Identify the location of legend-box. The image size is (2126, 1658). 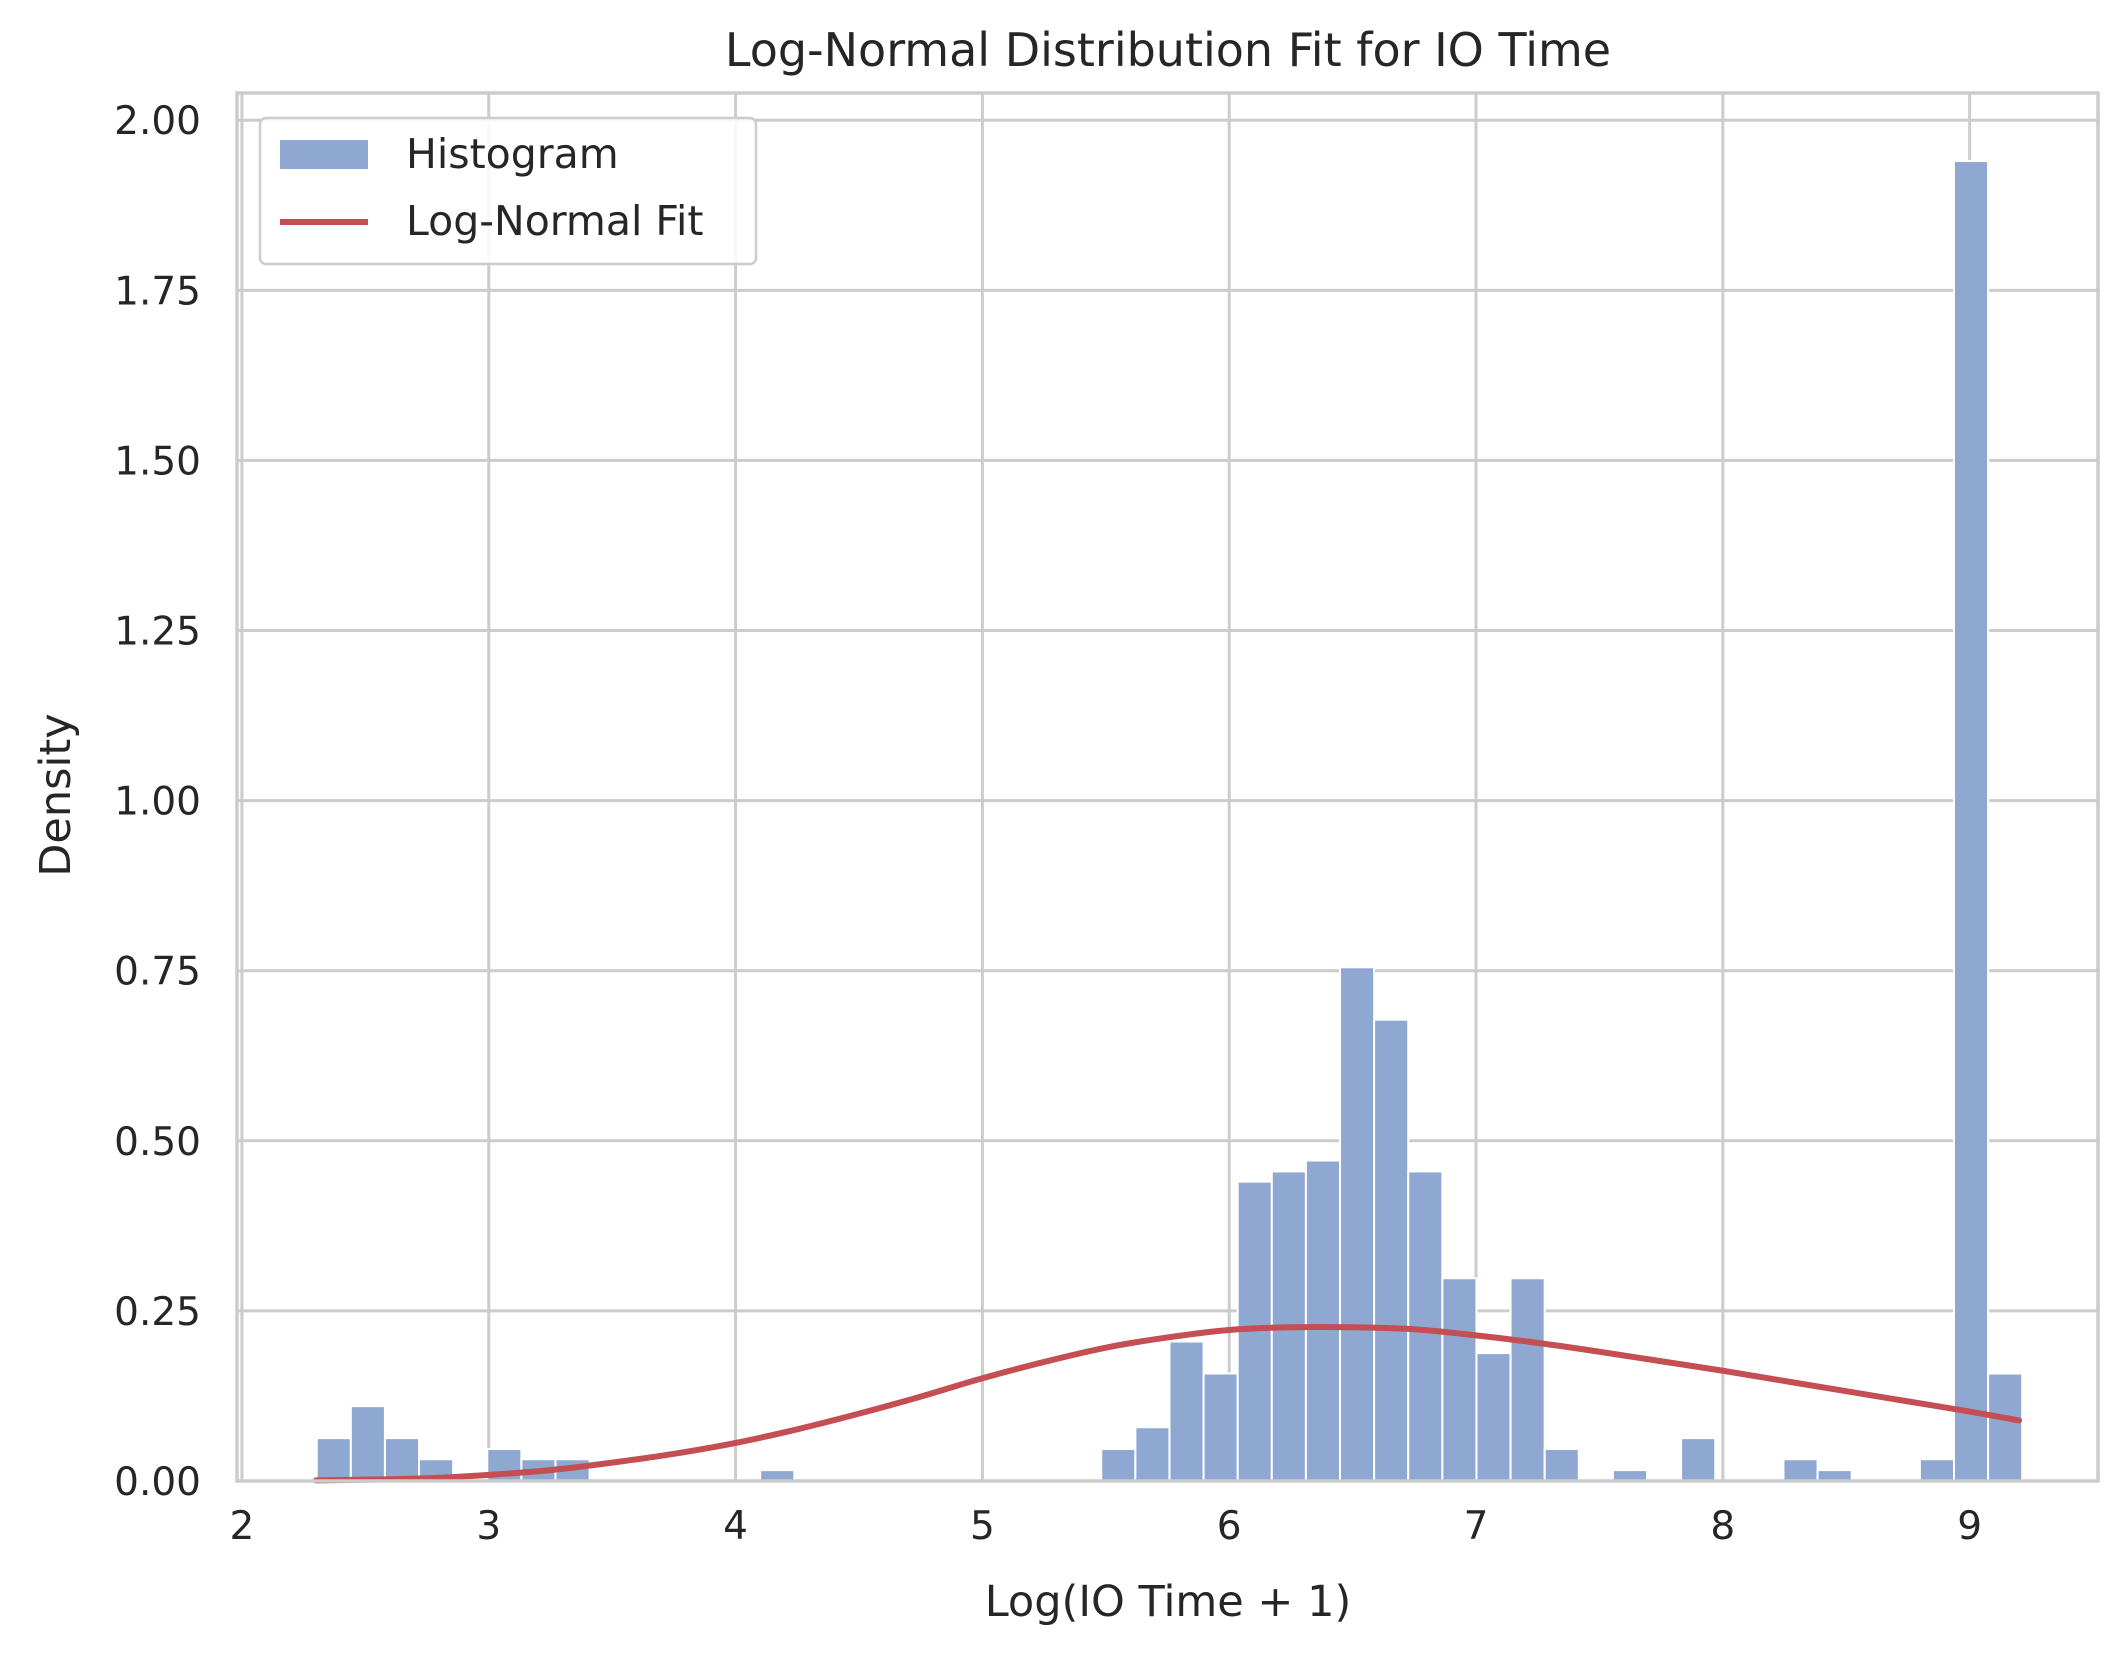
(508, 191).